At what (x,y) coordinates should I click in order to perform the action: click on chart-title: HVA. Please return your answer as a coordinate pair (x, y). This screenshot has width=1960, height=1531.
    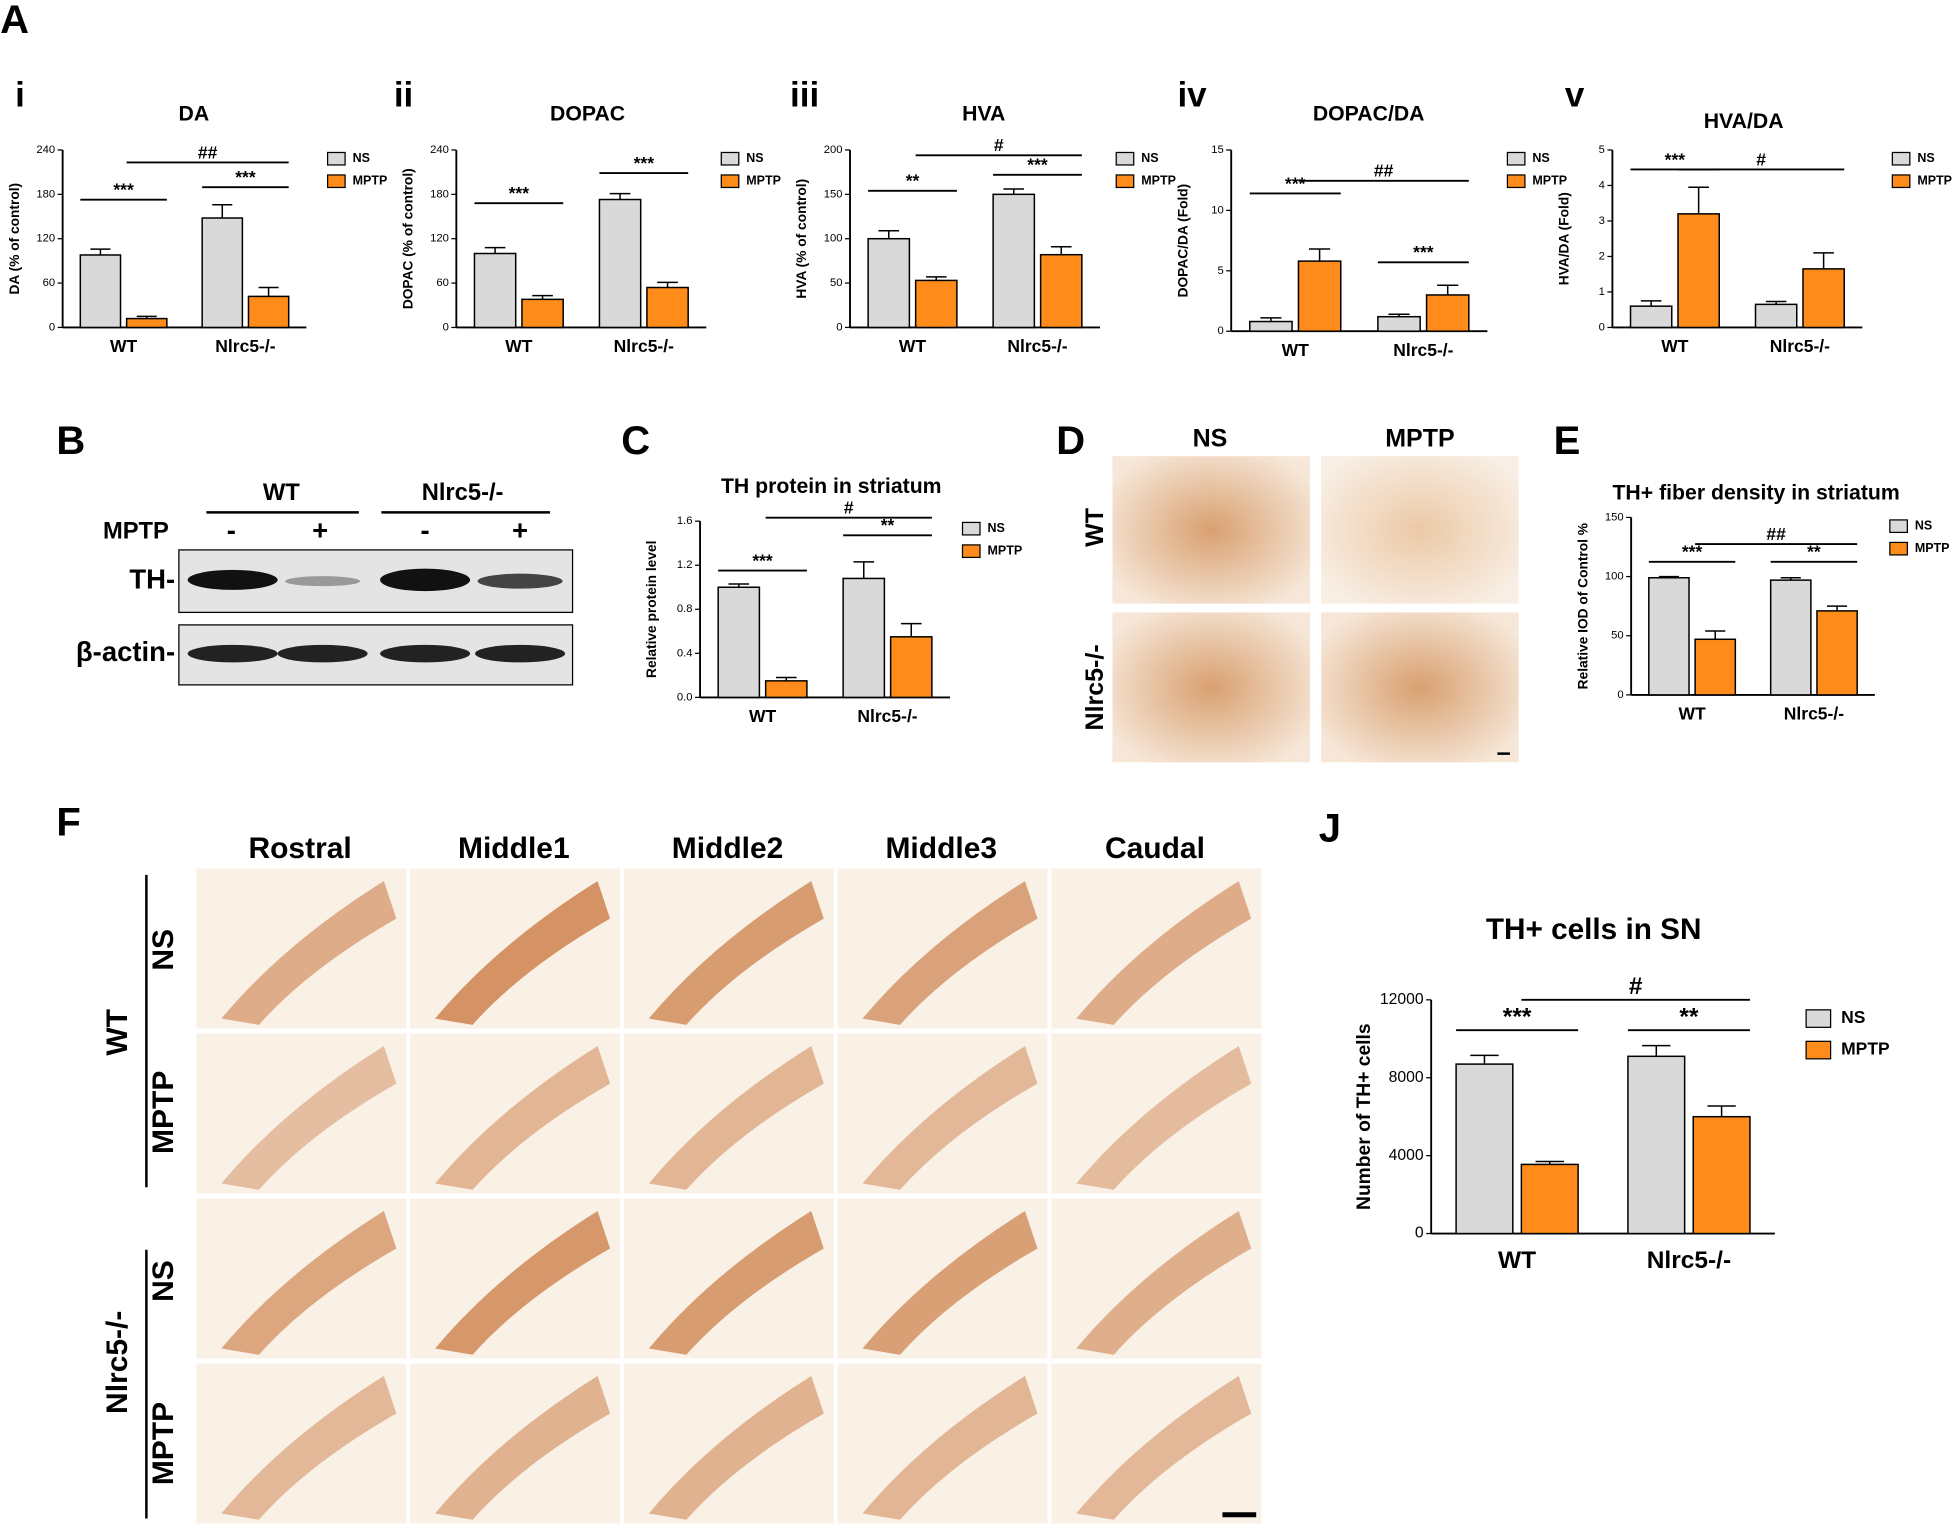
    Looking at the image, I should click on (983, 114).